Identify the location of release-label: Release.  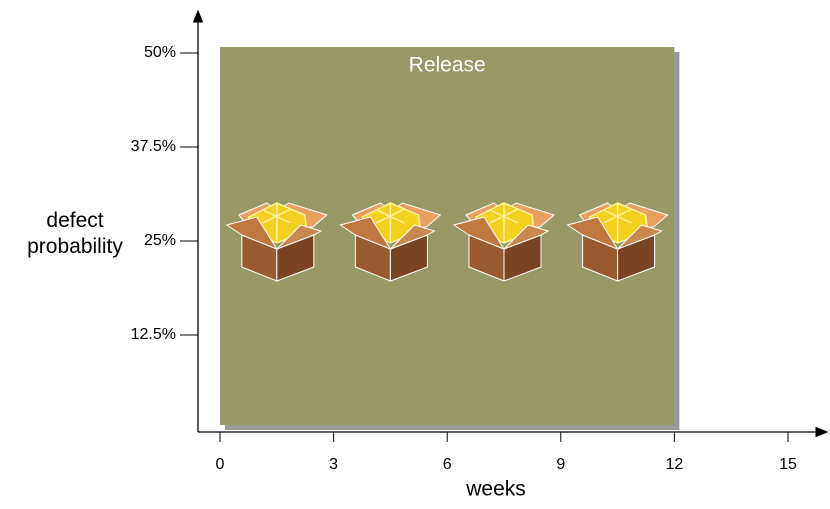
(447, 65).